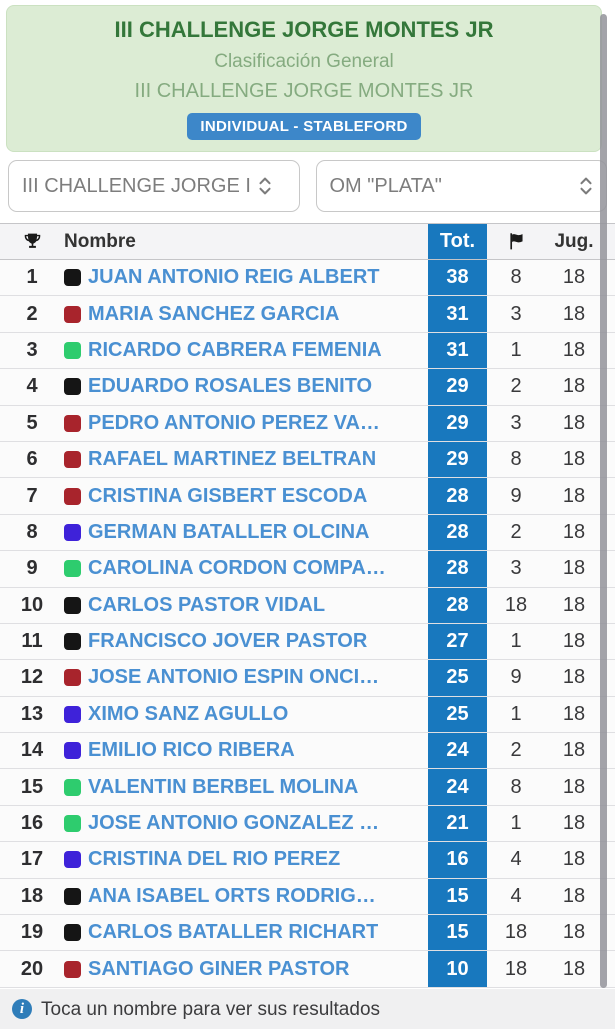  What do you see at coordinates (516, 895) in the screenshot?
I see `player-flag-count: 4` at bounding box center [516, 895].